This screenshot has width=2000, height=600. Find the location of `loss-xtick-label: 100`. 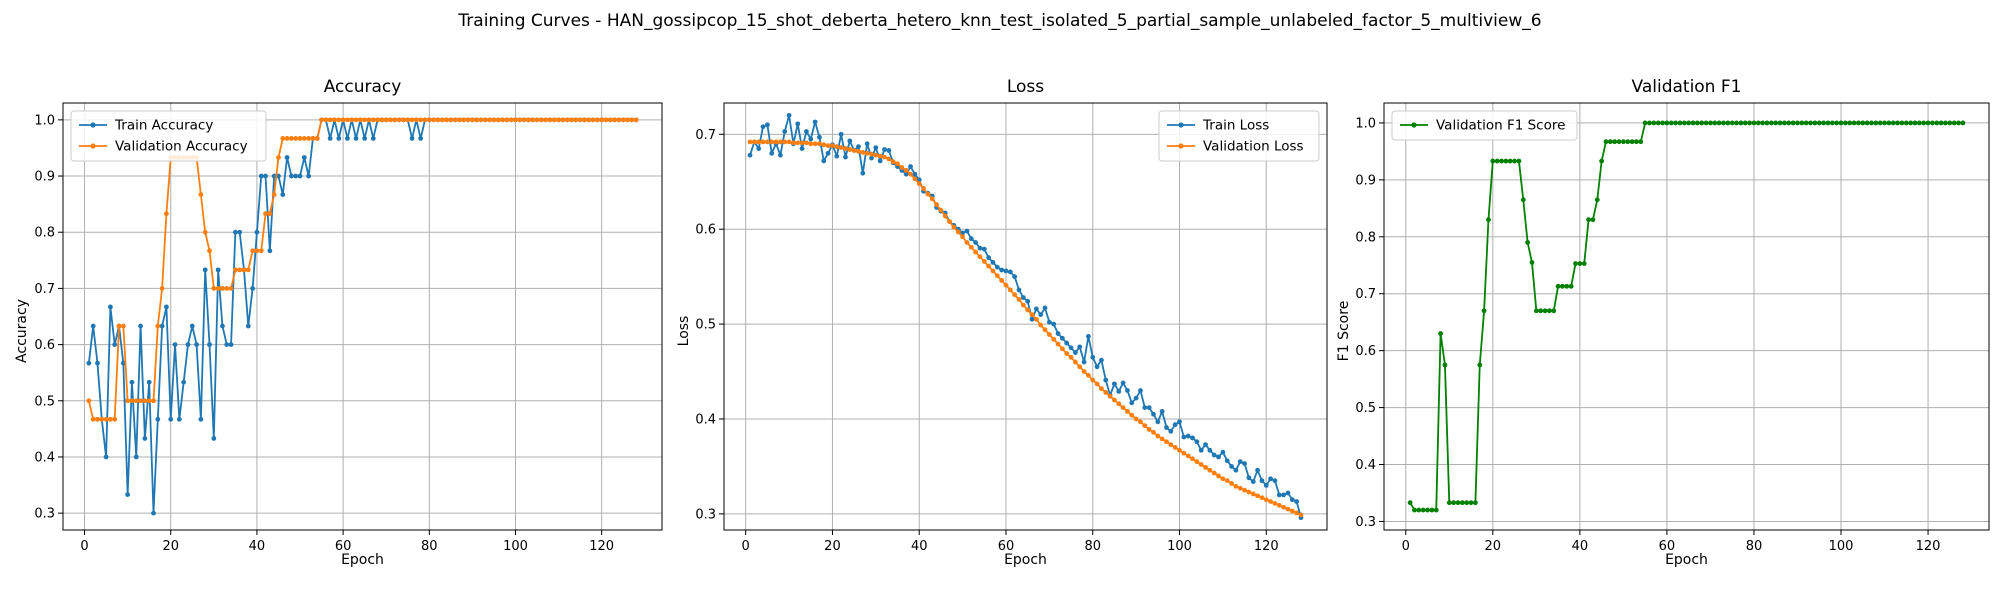

loss-xtick-label: 100 is located at coordinates (1179, 546).